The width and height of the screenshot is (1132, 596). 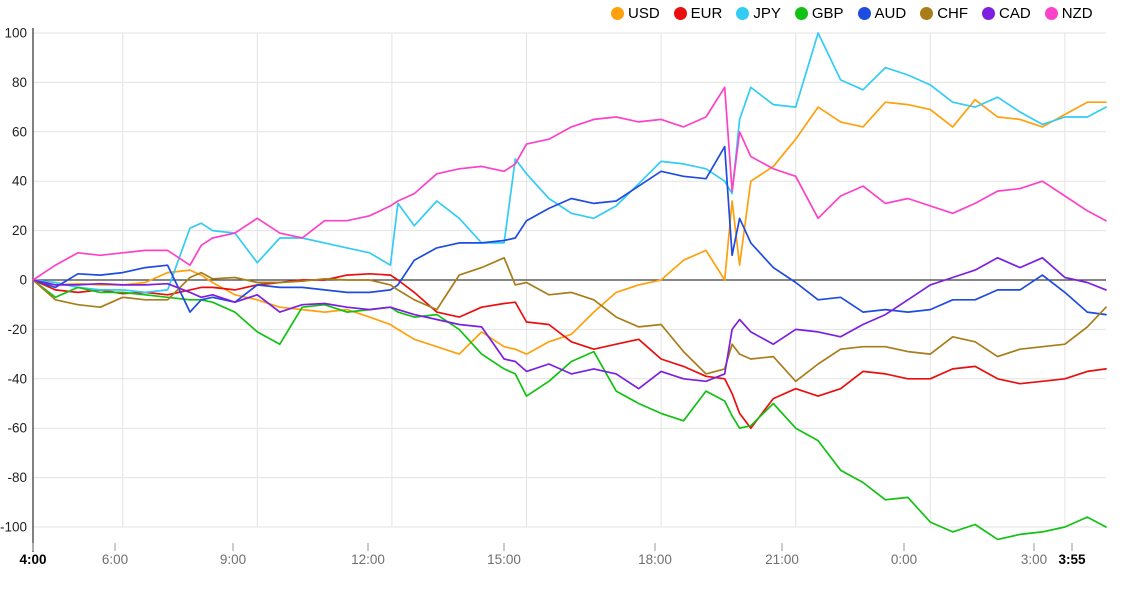 What do you see at coordinates (368, 559) in the screenshot?
I see `x-axis-label: 12:00` at bounding box center [368, 559].